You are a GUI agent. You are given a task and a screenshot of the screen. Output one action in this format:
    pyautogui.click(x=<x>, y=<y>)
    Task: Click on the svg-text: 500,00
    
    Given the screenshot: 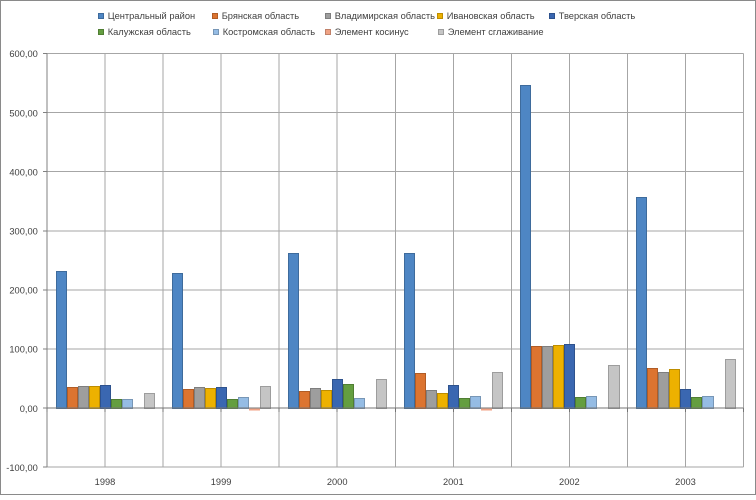 What is the action you would take?
    pyautogui.click(x=23, y=113)
    